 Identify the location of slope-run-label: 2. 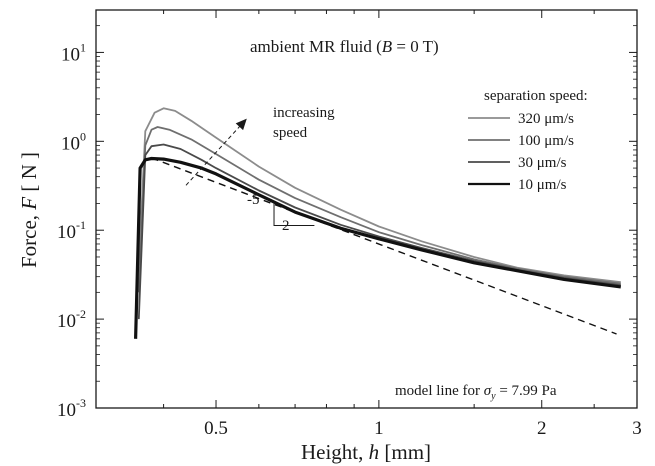
(286, 226).